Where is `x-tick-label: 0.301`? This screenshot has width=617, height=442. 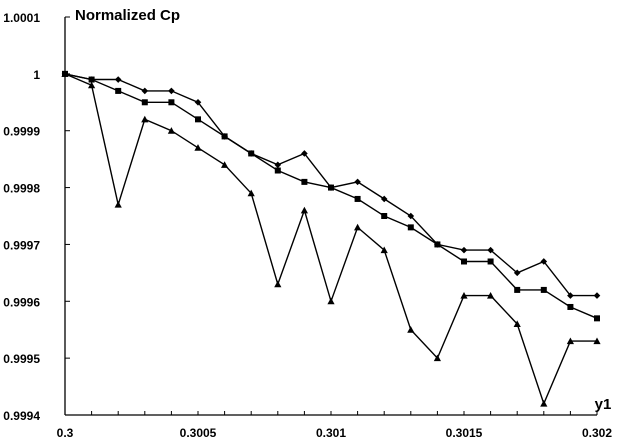 x-tick-label: 0.301 is located at coordinates (331, 433).